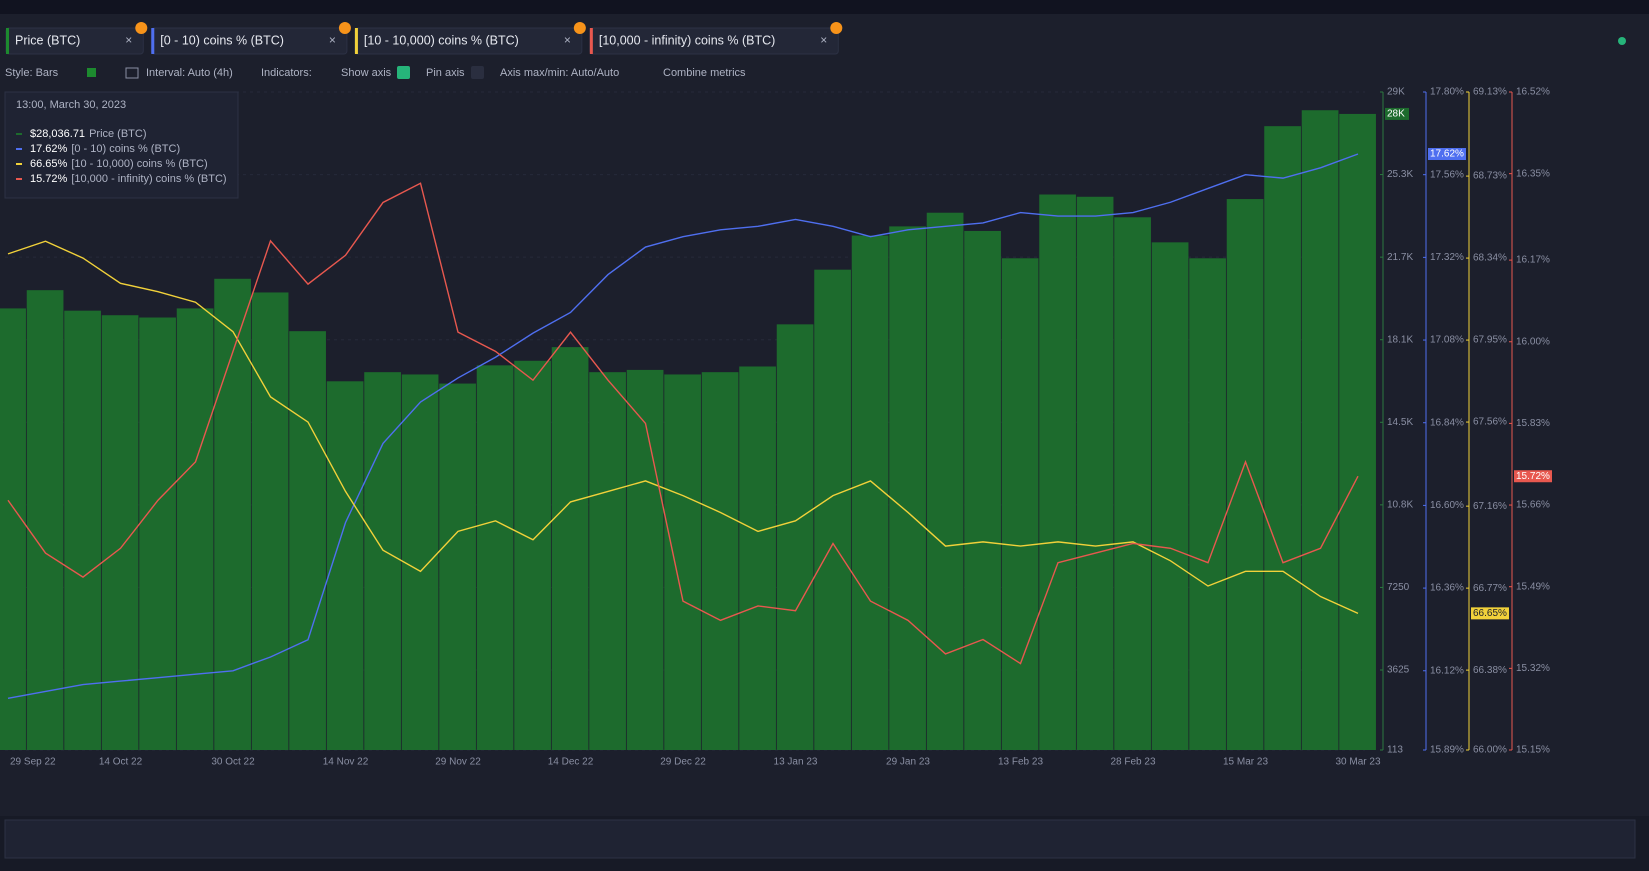 The image size is (1649, 871). I want to click on metric-tab: Price (BTC) ×, so click(76, 38).